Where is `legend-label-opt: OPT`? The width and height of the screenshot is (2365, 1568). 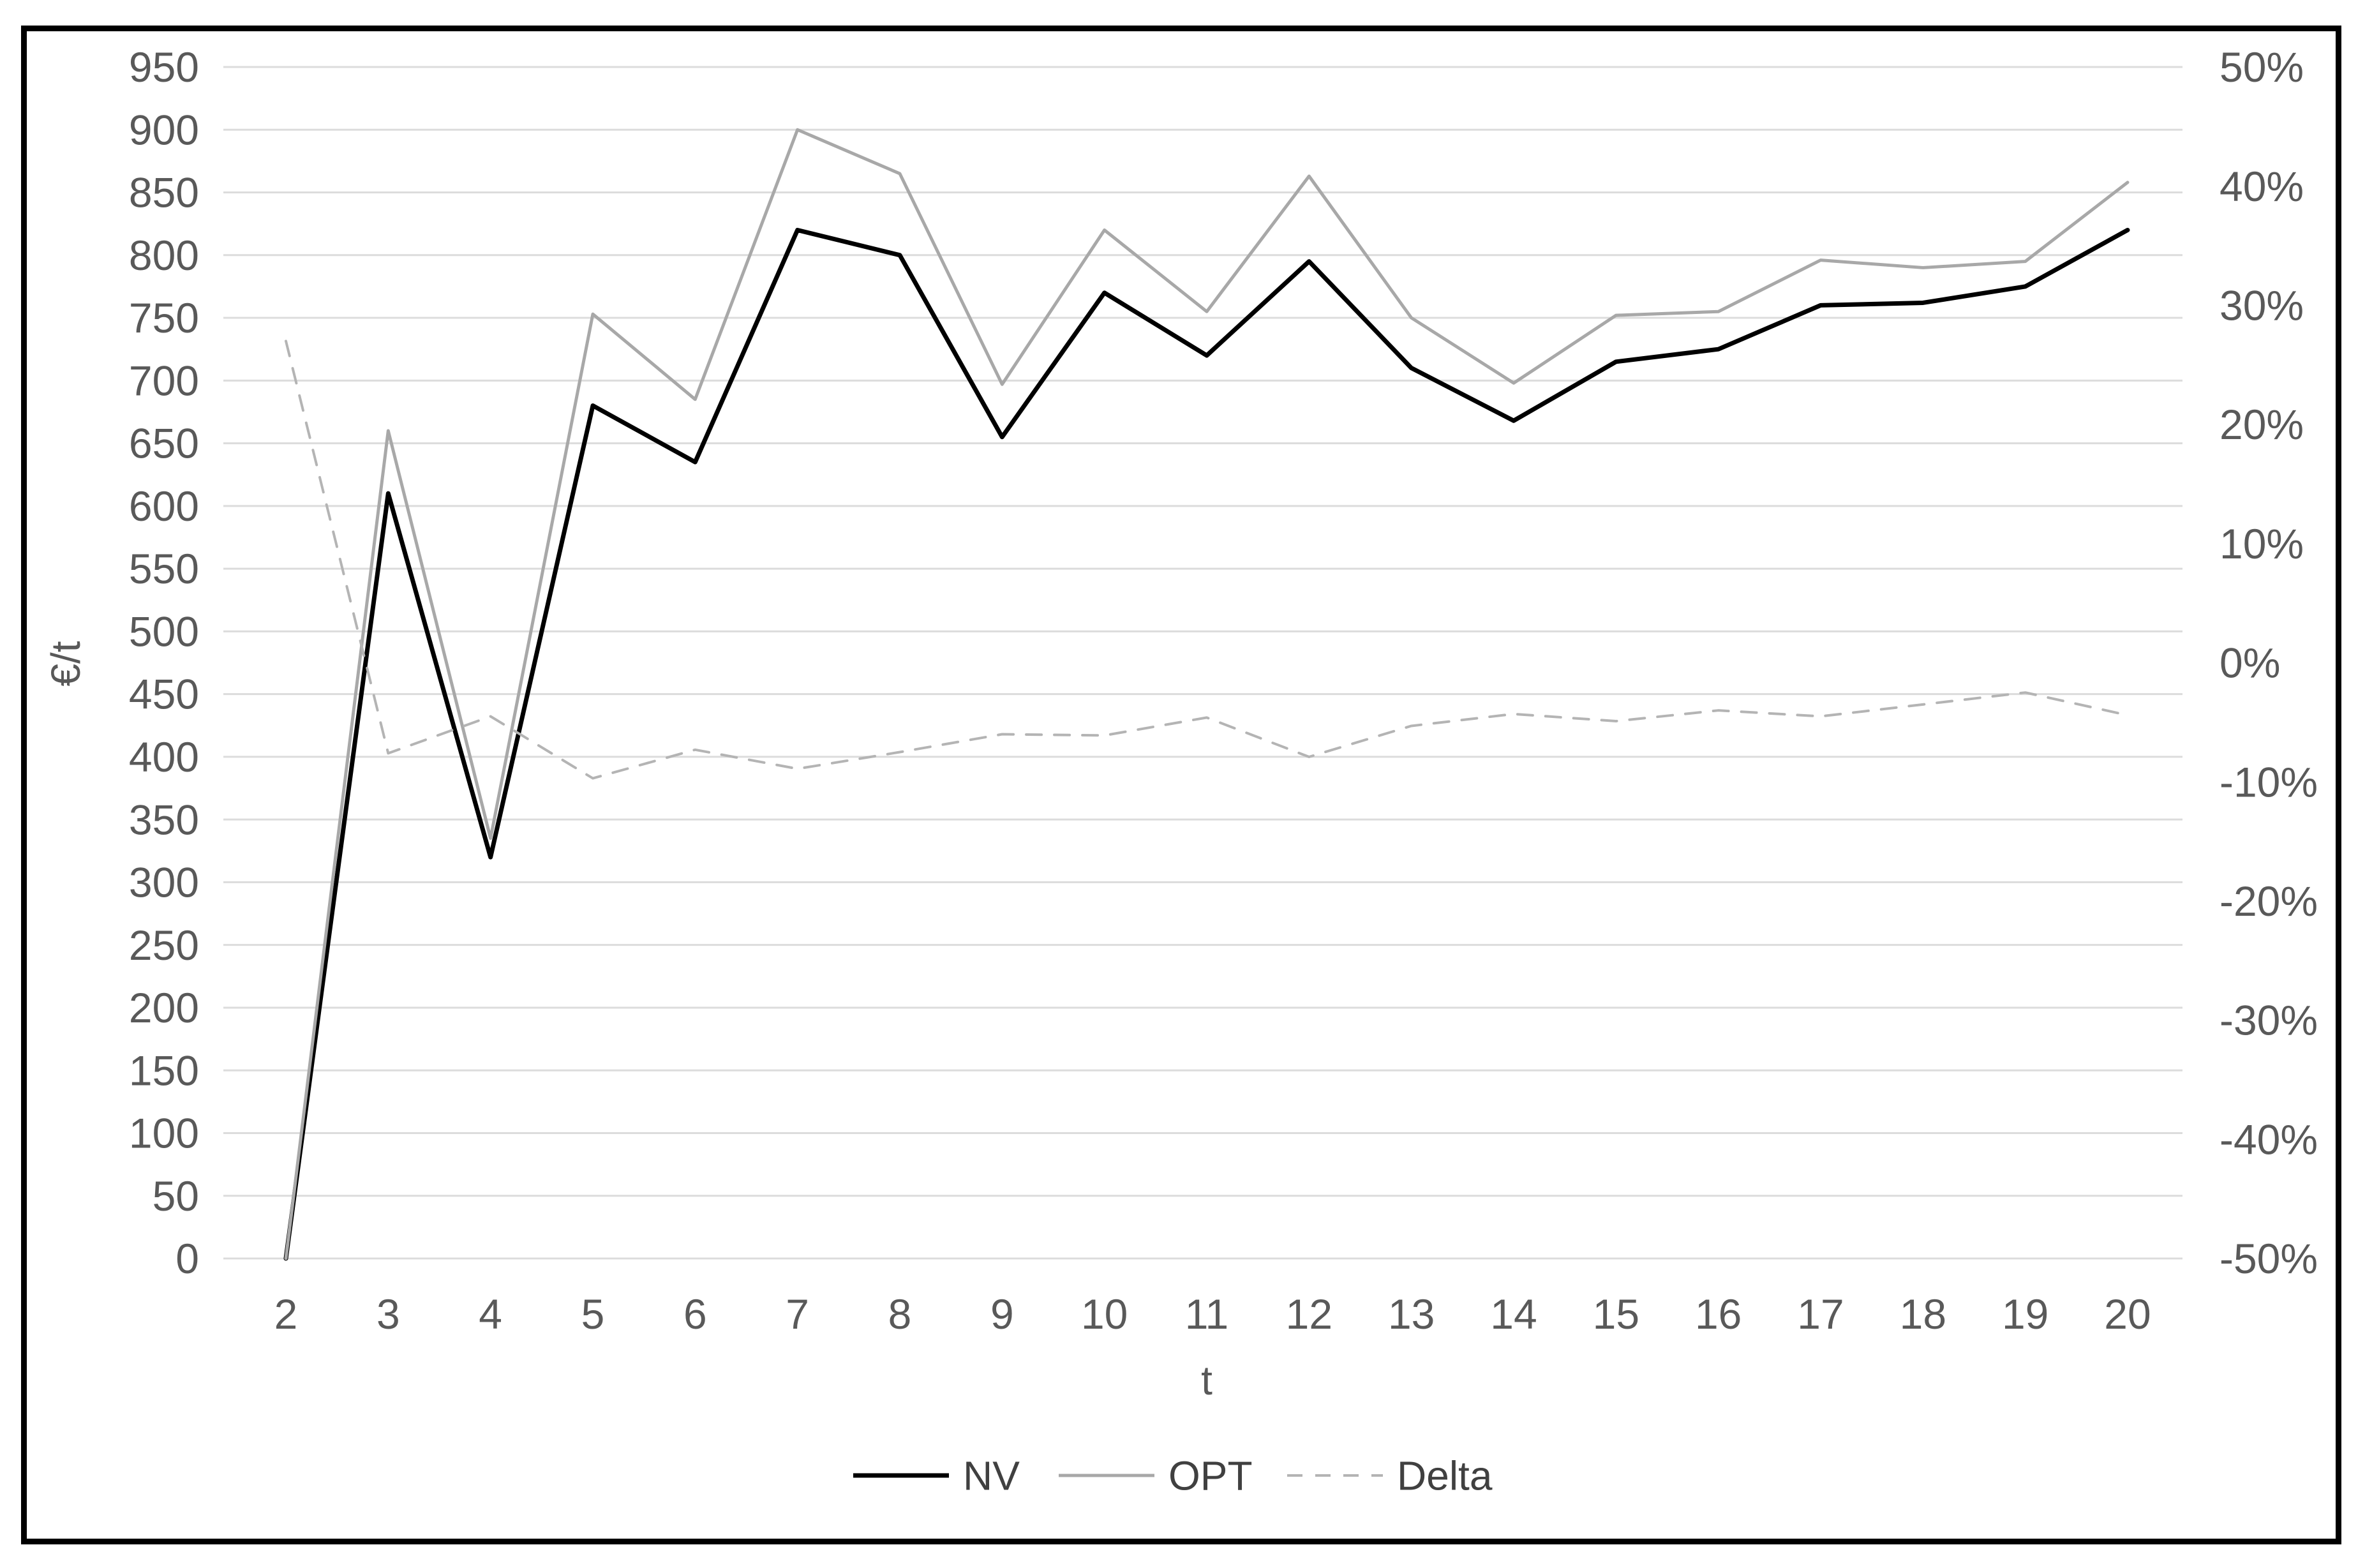 legend-label-opt: OPT is located at coordinates (1210, 1475).